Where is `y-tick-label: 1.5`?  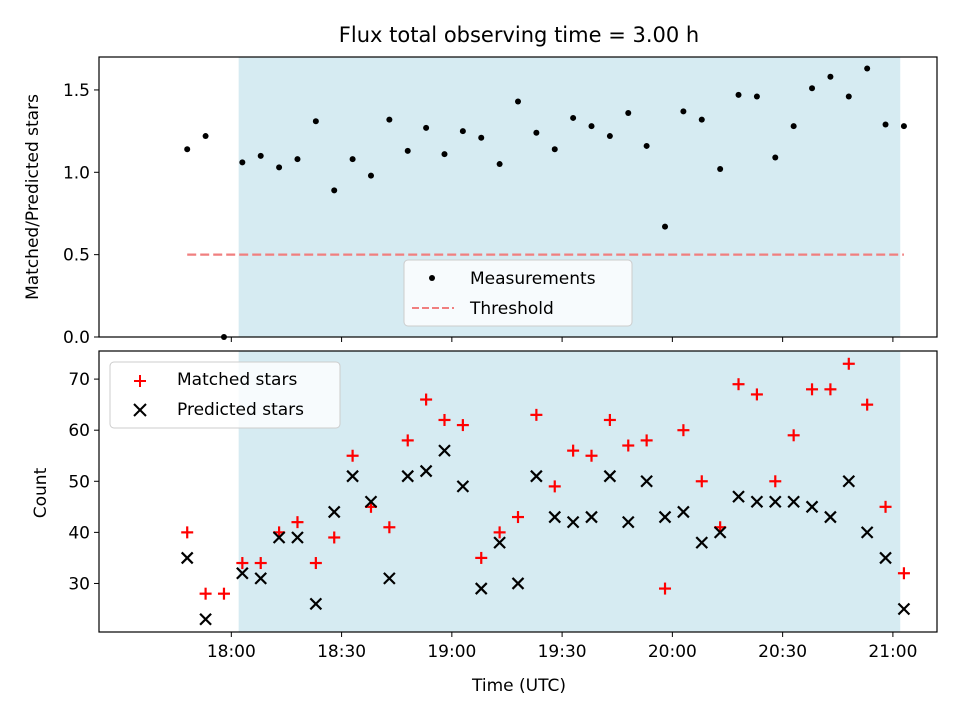 y-tick-label: 1.5 is located at coordinates (76, 91).